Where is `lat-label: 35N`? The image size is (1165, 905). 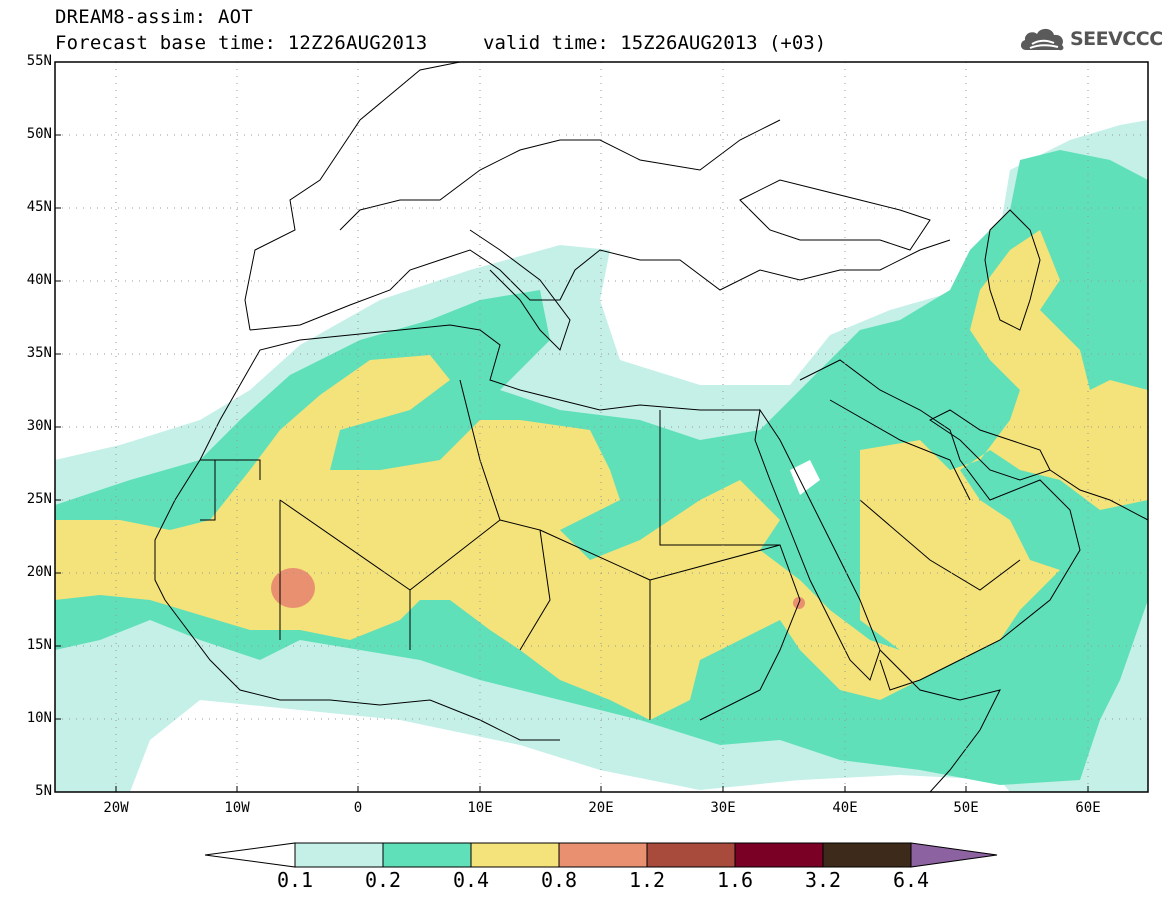
lat-label: 35N is located at coordinates (39, 353).